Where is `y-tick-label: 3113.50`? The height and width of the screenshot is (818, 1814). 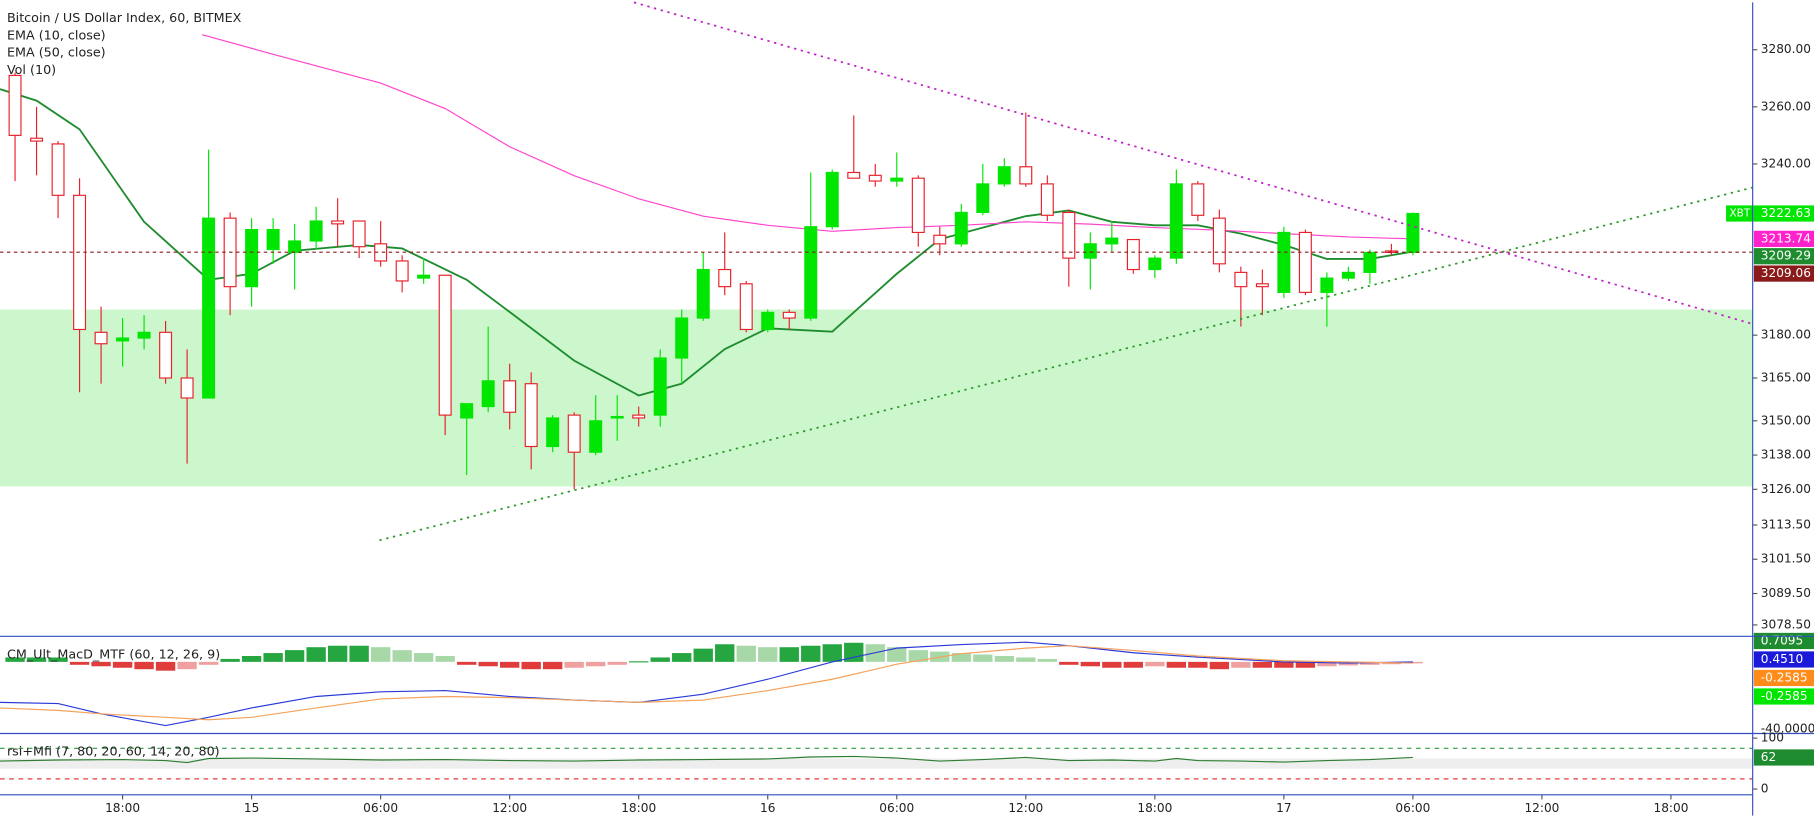
y-tick-label: 3113.50 is located at coordinates (1786, 525).